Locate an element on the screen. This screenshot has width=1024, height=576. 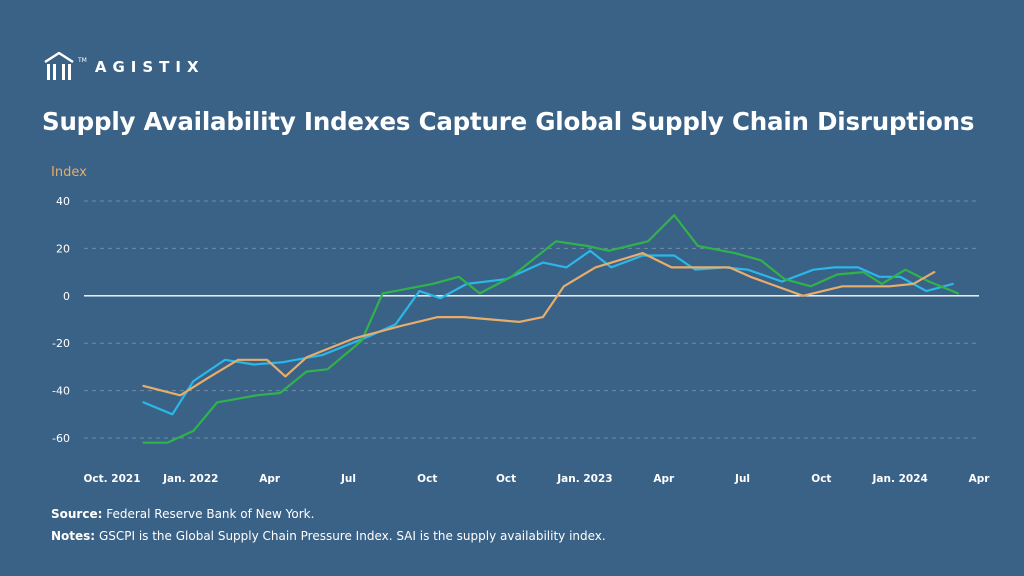
brand-tm: TM is located at coordinates (82, 60).